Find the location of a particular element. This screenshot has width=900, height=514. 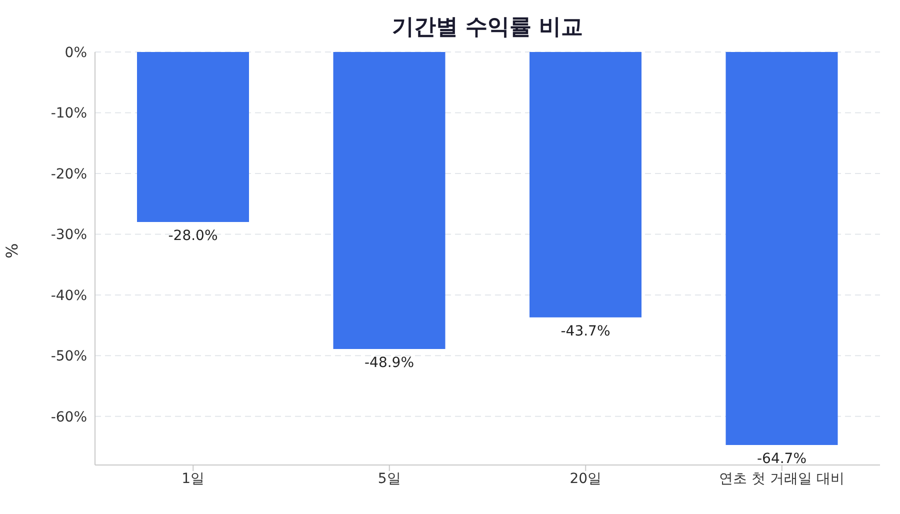

chart-title: 기간별 수익률 비교 is located at coordinates (487, 28).